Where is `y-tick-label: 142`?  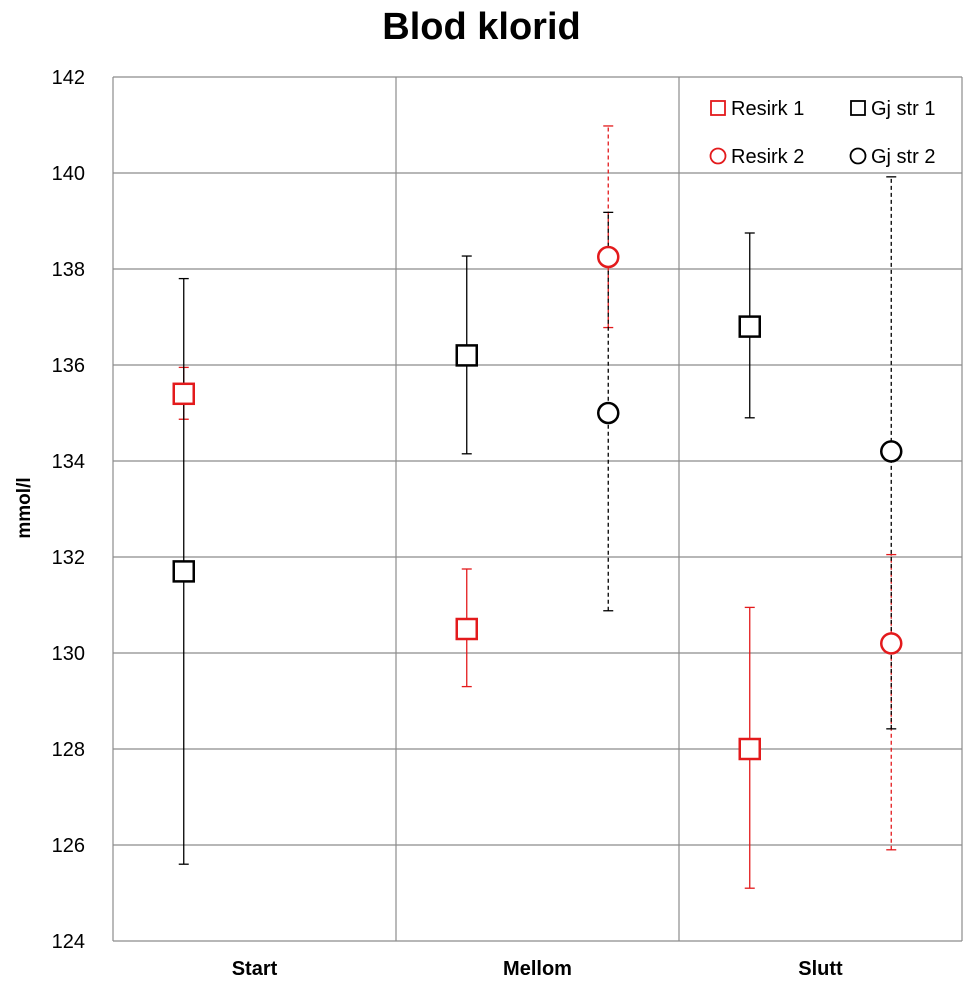 y-tick-label: 142 is located at coordinates (68, 78).